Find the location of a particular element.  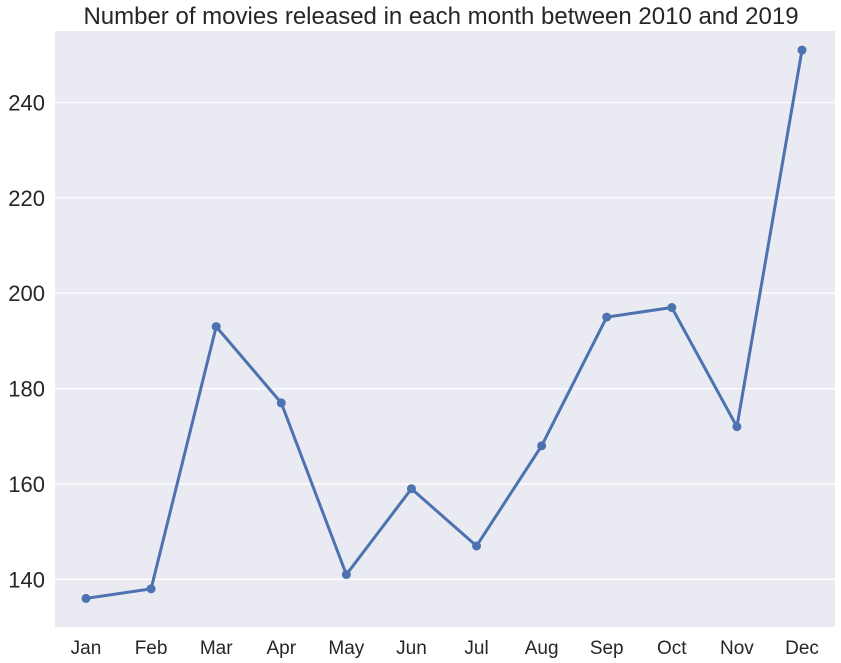

data-point-may is located at coordinates (346, 575).